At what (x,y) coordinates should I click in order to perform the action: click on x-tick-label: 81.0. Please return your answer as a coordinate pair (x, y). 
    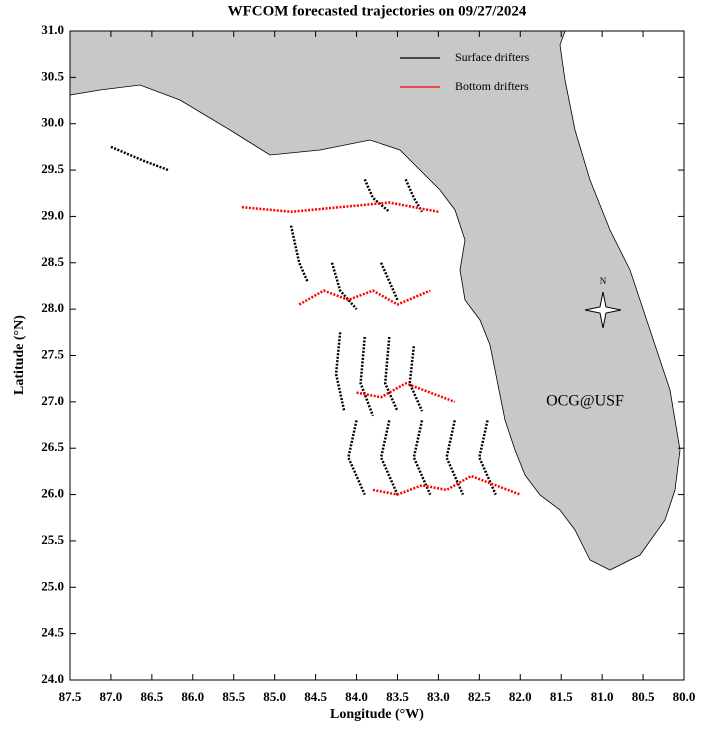
    Looking at the image, I should click on (602, 696).